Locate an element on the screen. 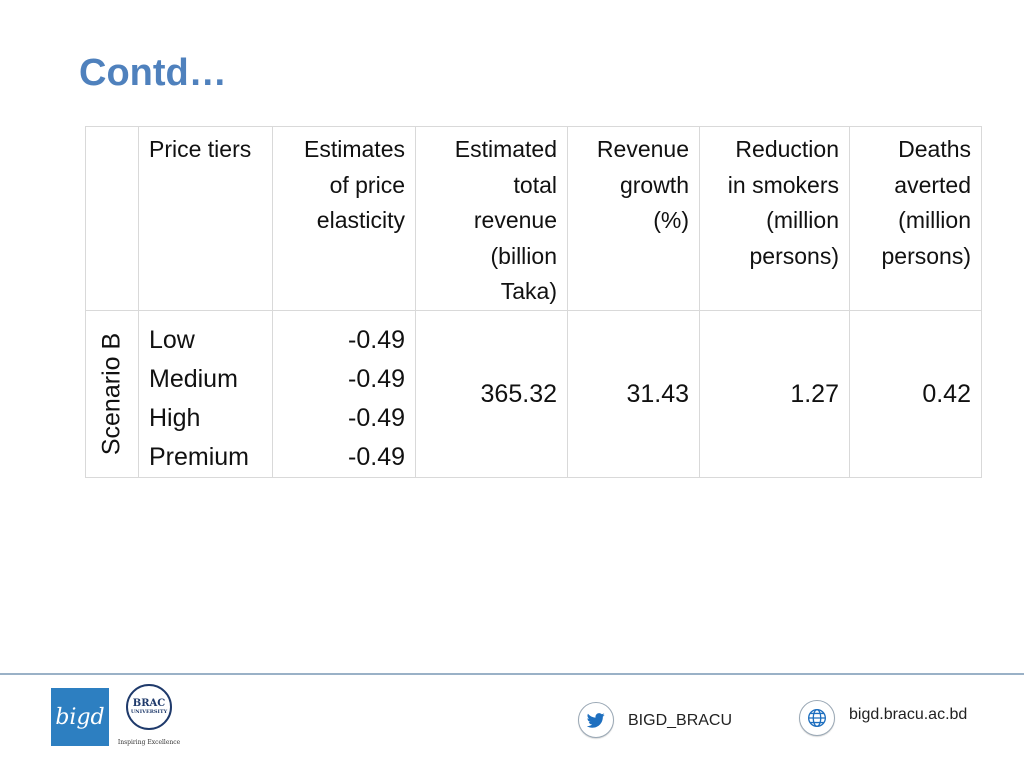  revenue-growth-value: 31.43 is located at coordinates (657, 393).